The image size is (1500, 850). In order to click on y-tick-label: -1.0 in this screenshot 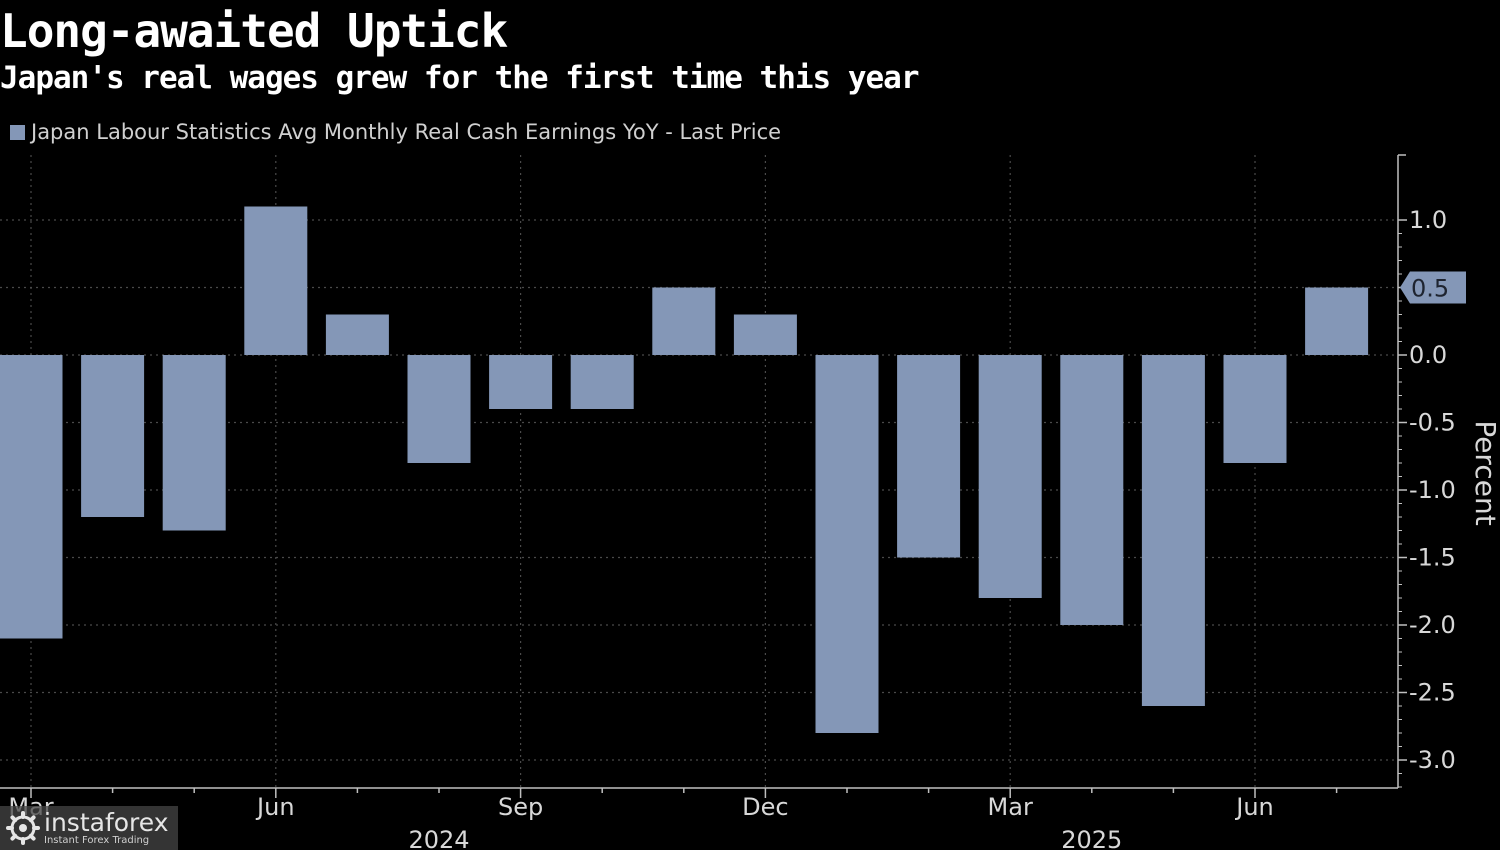, I will do `click(1432, 490)`.